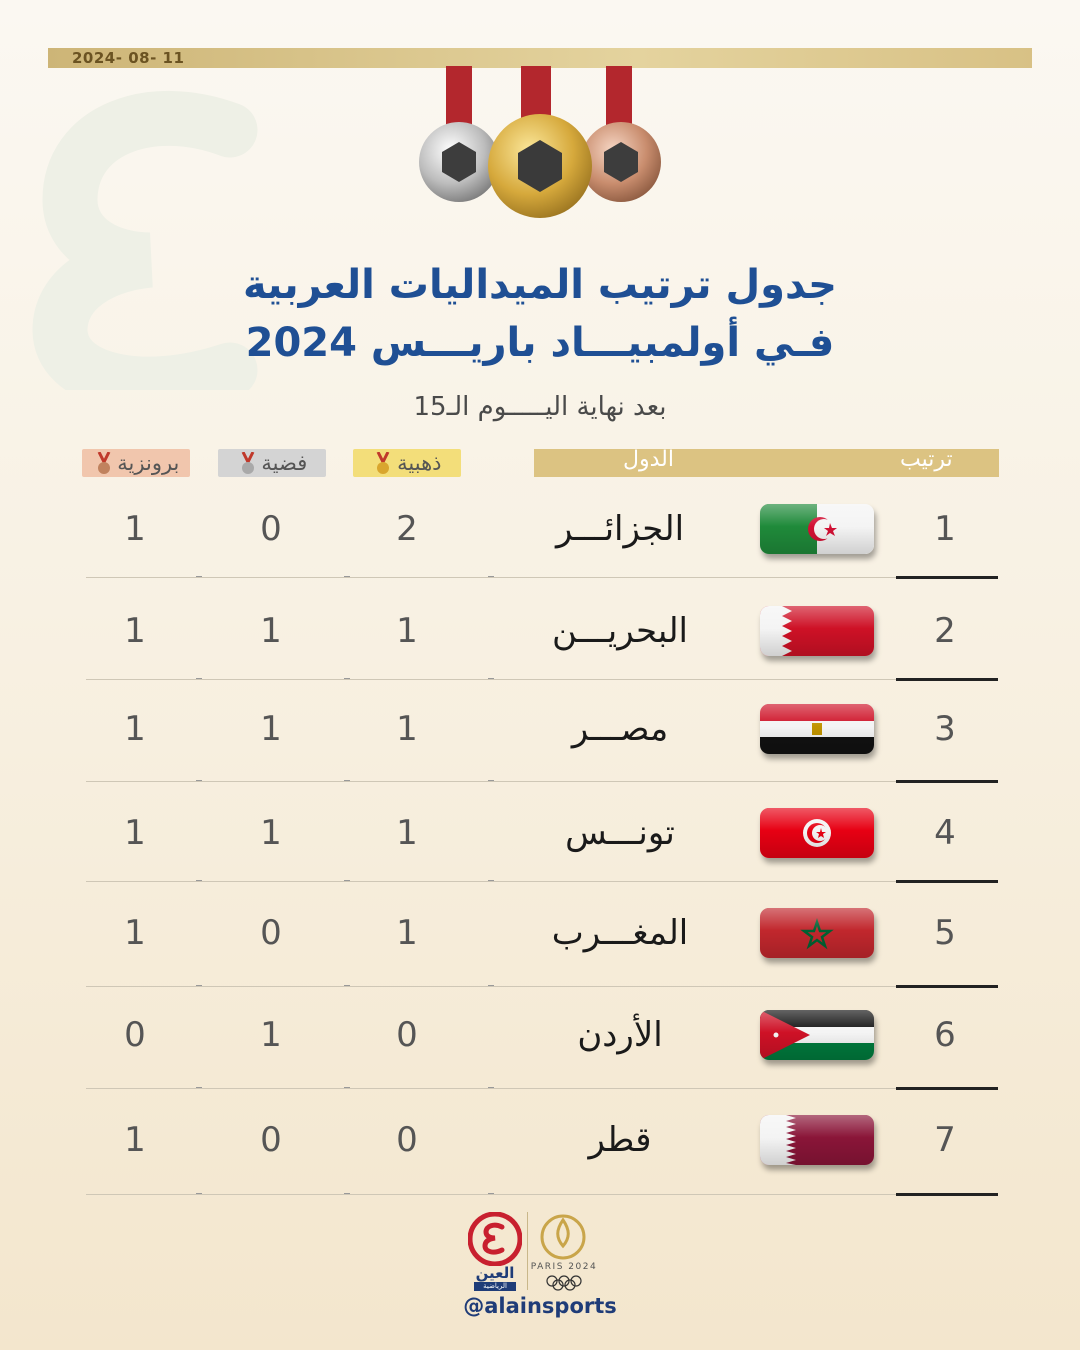  I want to click on jordan-flag, so click(817, 1035).